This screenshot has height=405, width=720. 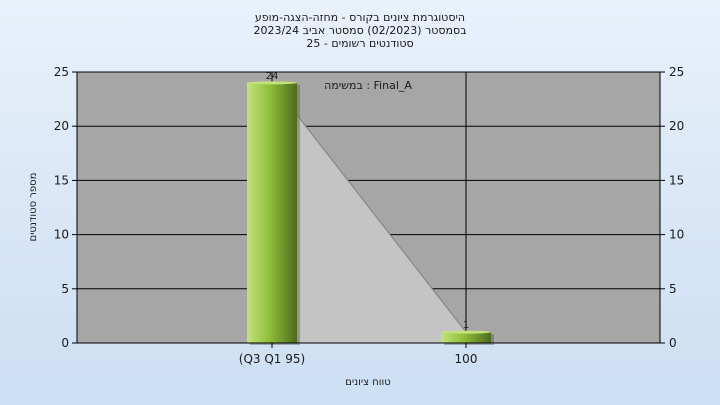 I want to click on data-label-1: 1, so click(x=466, y=325).